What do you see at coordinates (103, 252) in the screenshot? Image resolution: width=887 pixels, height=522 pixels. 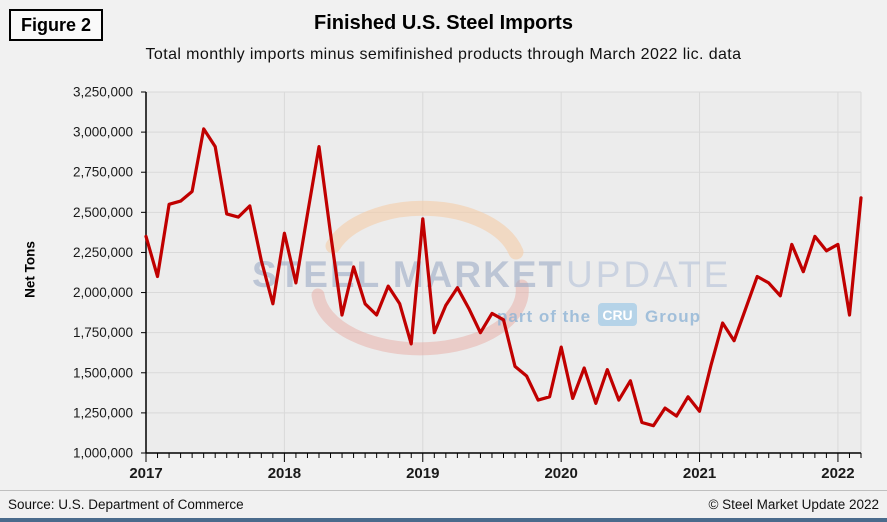 I see `y-tick-label: 2,250,000` at bounding box center [103, 252].